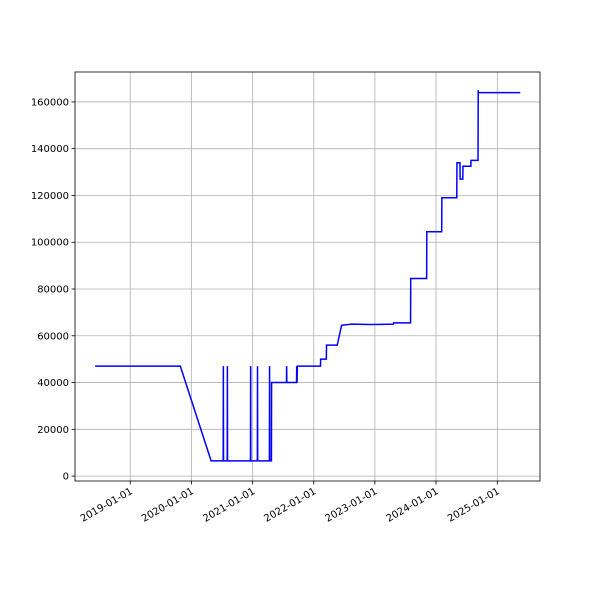  What do you see at coordinates (53, 430) in the screenshot?
I see `y-tick-label: 20000` at bounding box center [53, 430].